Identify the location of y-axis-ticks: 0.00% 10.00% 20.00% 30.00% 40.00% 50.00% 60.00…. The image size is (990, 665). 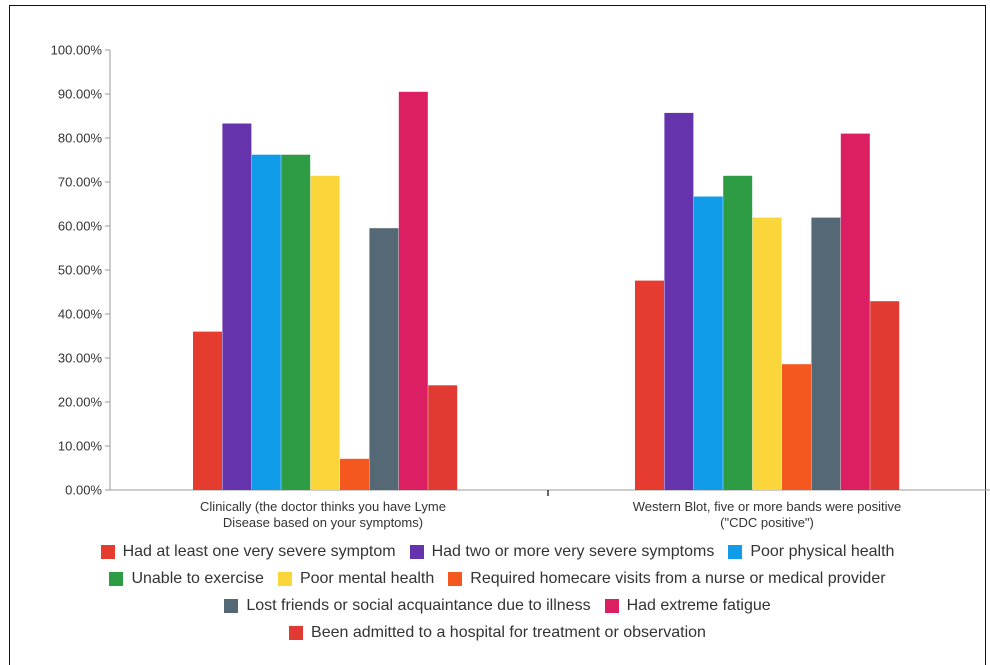
(80, 270).